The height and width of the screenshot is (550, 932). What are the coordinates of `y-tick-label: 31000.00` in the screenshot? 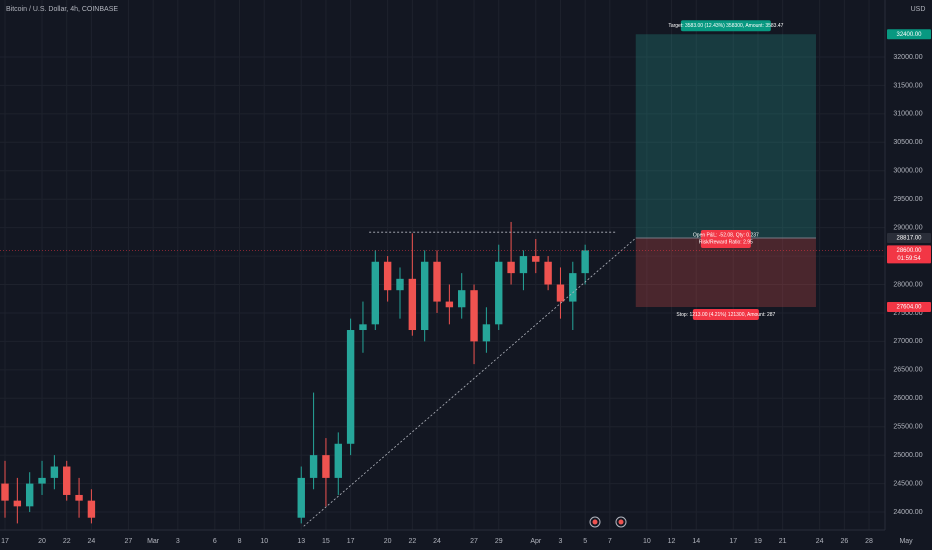 It's located at (907, 114).